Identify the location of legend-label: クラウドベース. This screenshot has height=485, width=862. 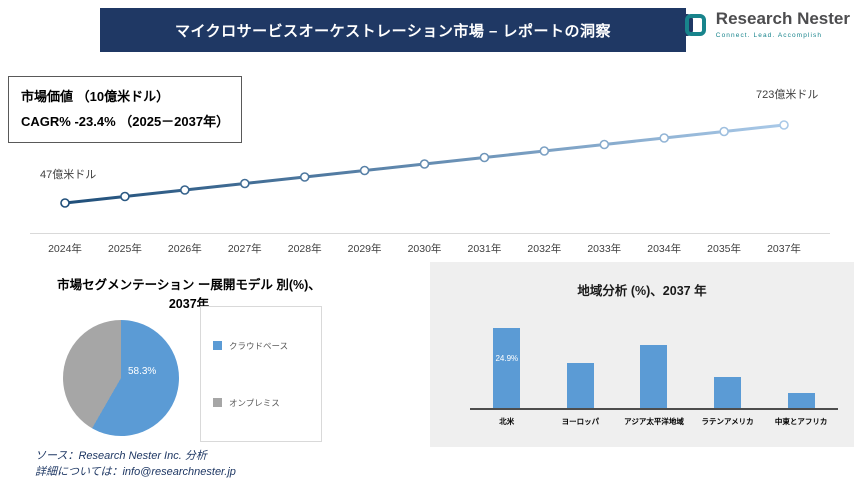
(259, 345).